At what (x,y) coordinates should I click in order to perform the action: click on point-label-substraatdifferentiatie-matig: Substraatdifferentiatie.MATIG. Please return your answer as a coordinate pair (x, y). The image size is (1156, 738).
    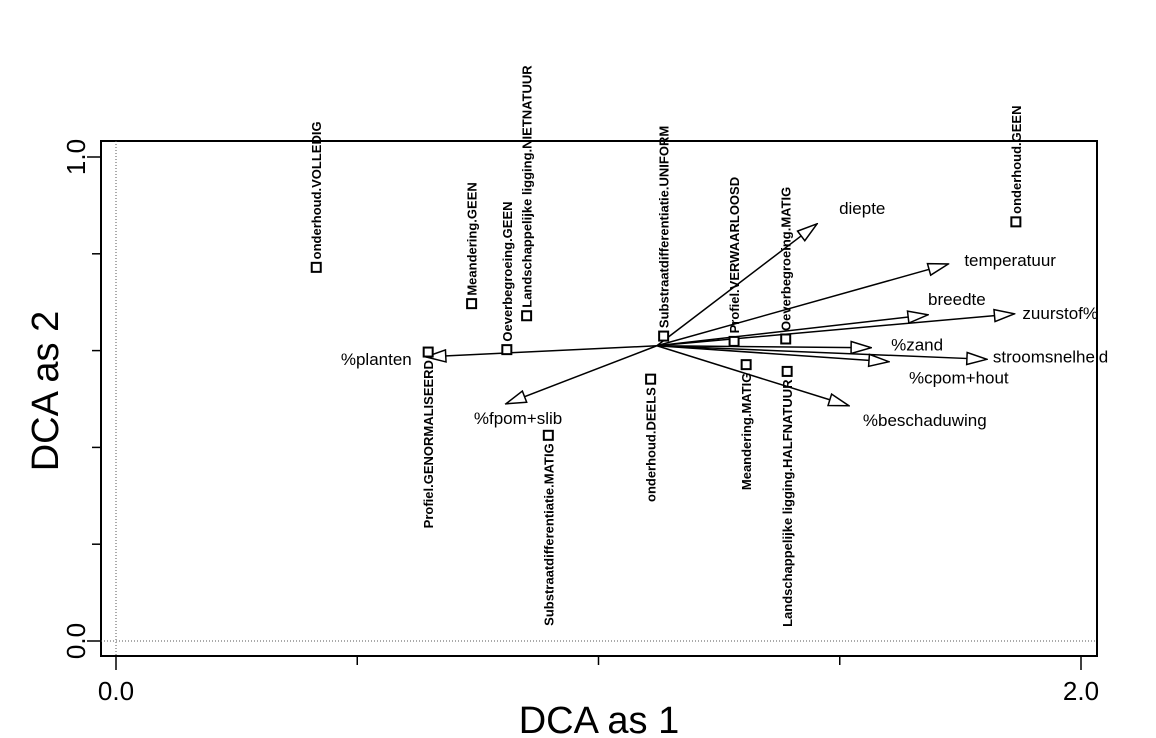
    Looking at the image, I should click on (548, 534).